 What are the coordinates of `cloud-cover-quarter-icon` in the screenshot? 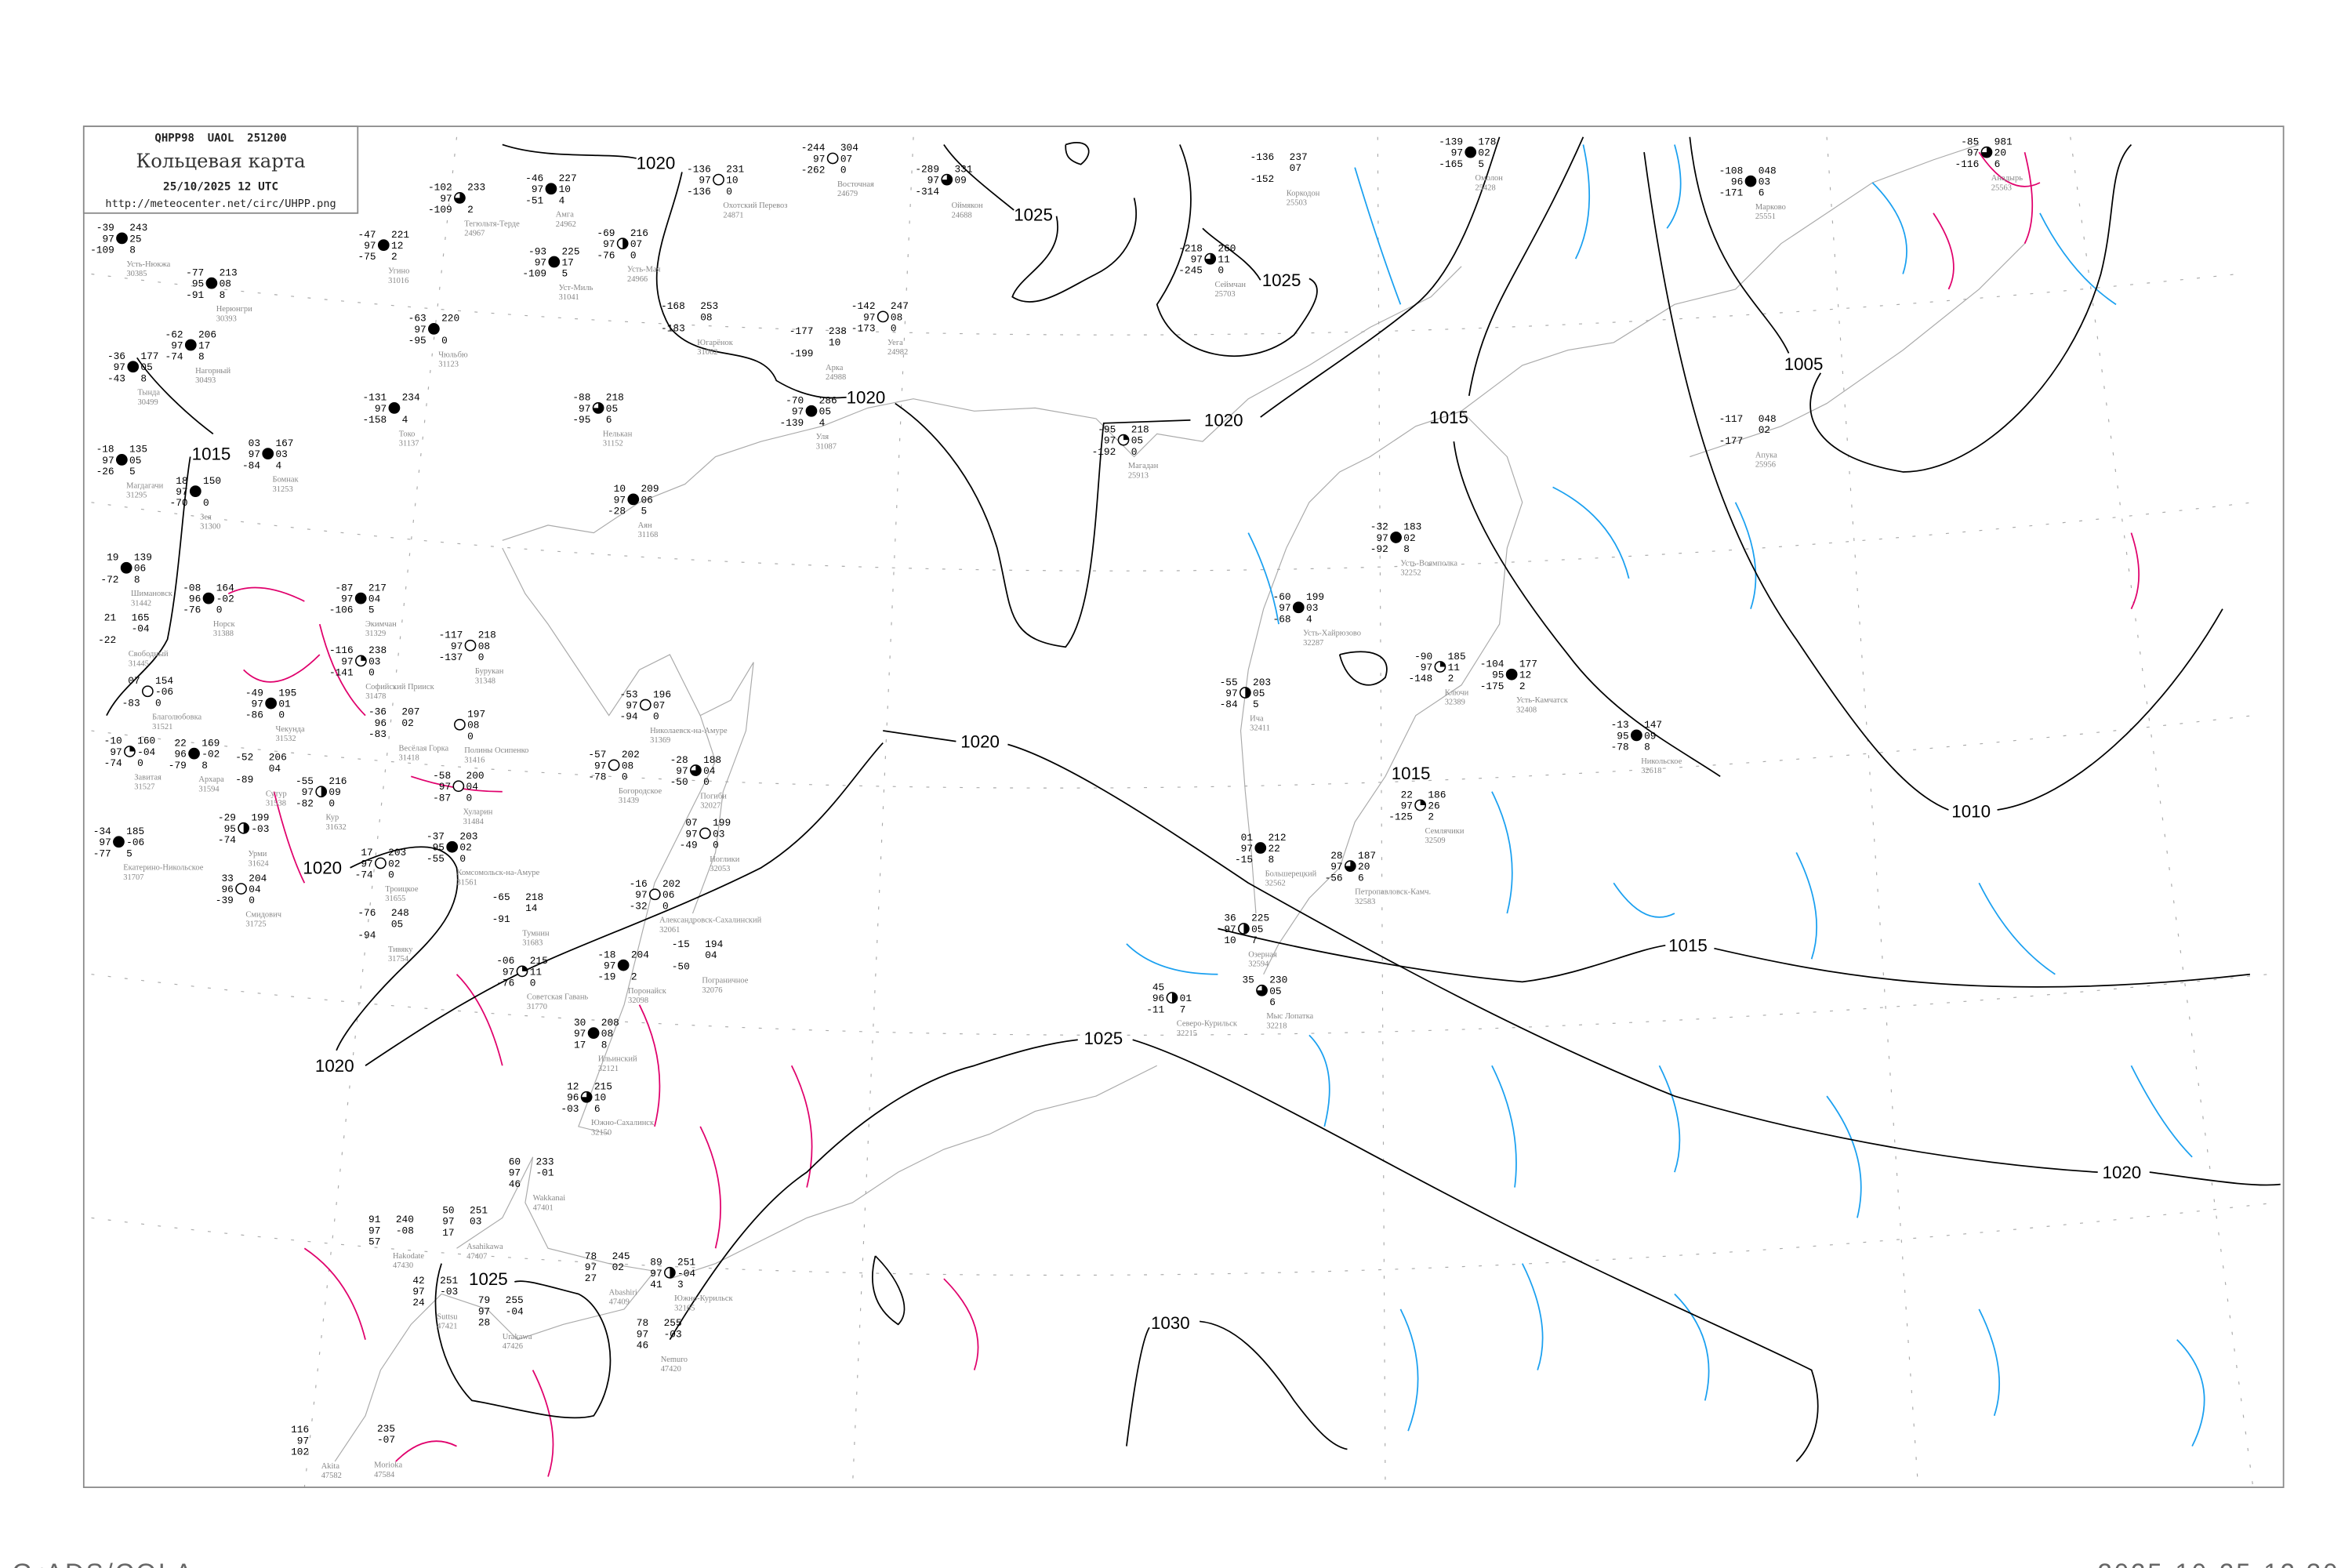 It's located at (1440, 667).